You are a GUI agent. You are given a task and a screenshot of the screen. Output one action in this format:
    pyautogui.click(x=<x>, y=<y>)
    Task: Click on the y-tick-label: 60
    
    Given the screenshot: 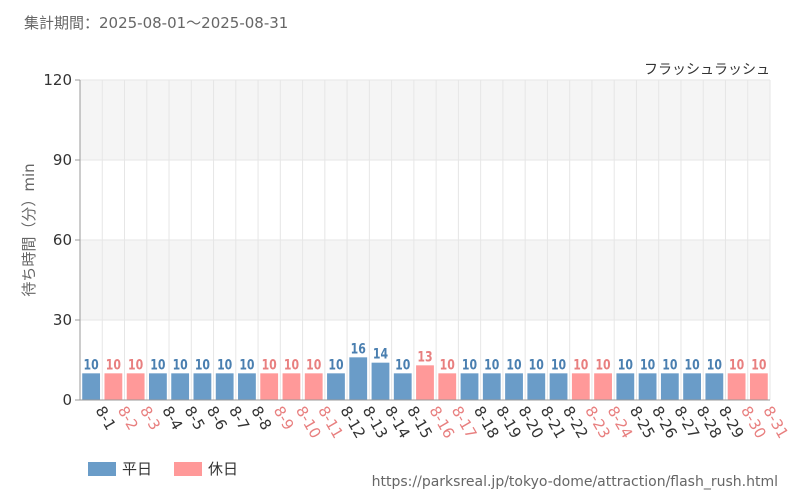 What is the action you would take?
    pyautogui.click(x=62, y=240)
    